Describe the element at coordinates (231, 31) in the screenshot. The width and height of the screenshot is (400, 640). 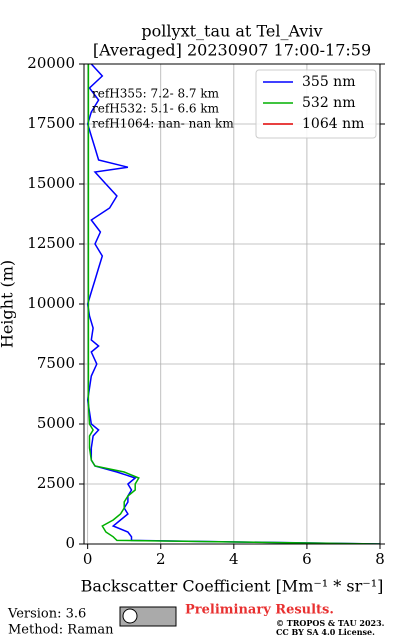
I see `chart-title: pollyxt_tau at Tel_Aviv` at that location.